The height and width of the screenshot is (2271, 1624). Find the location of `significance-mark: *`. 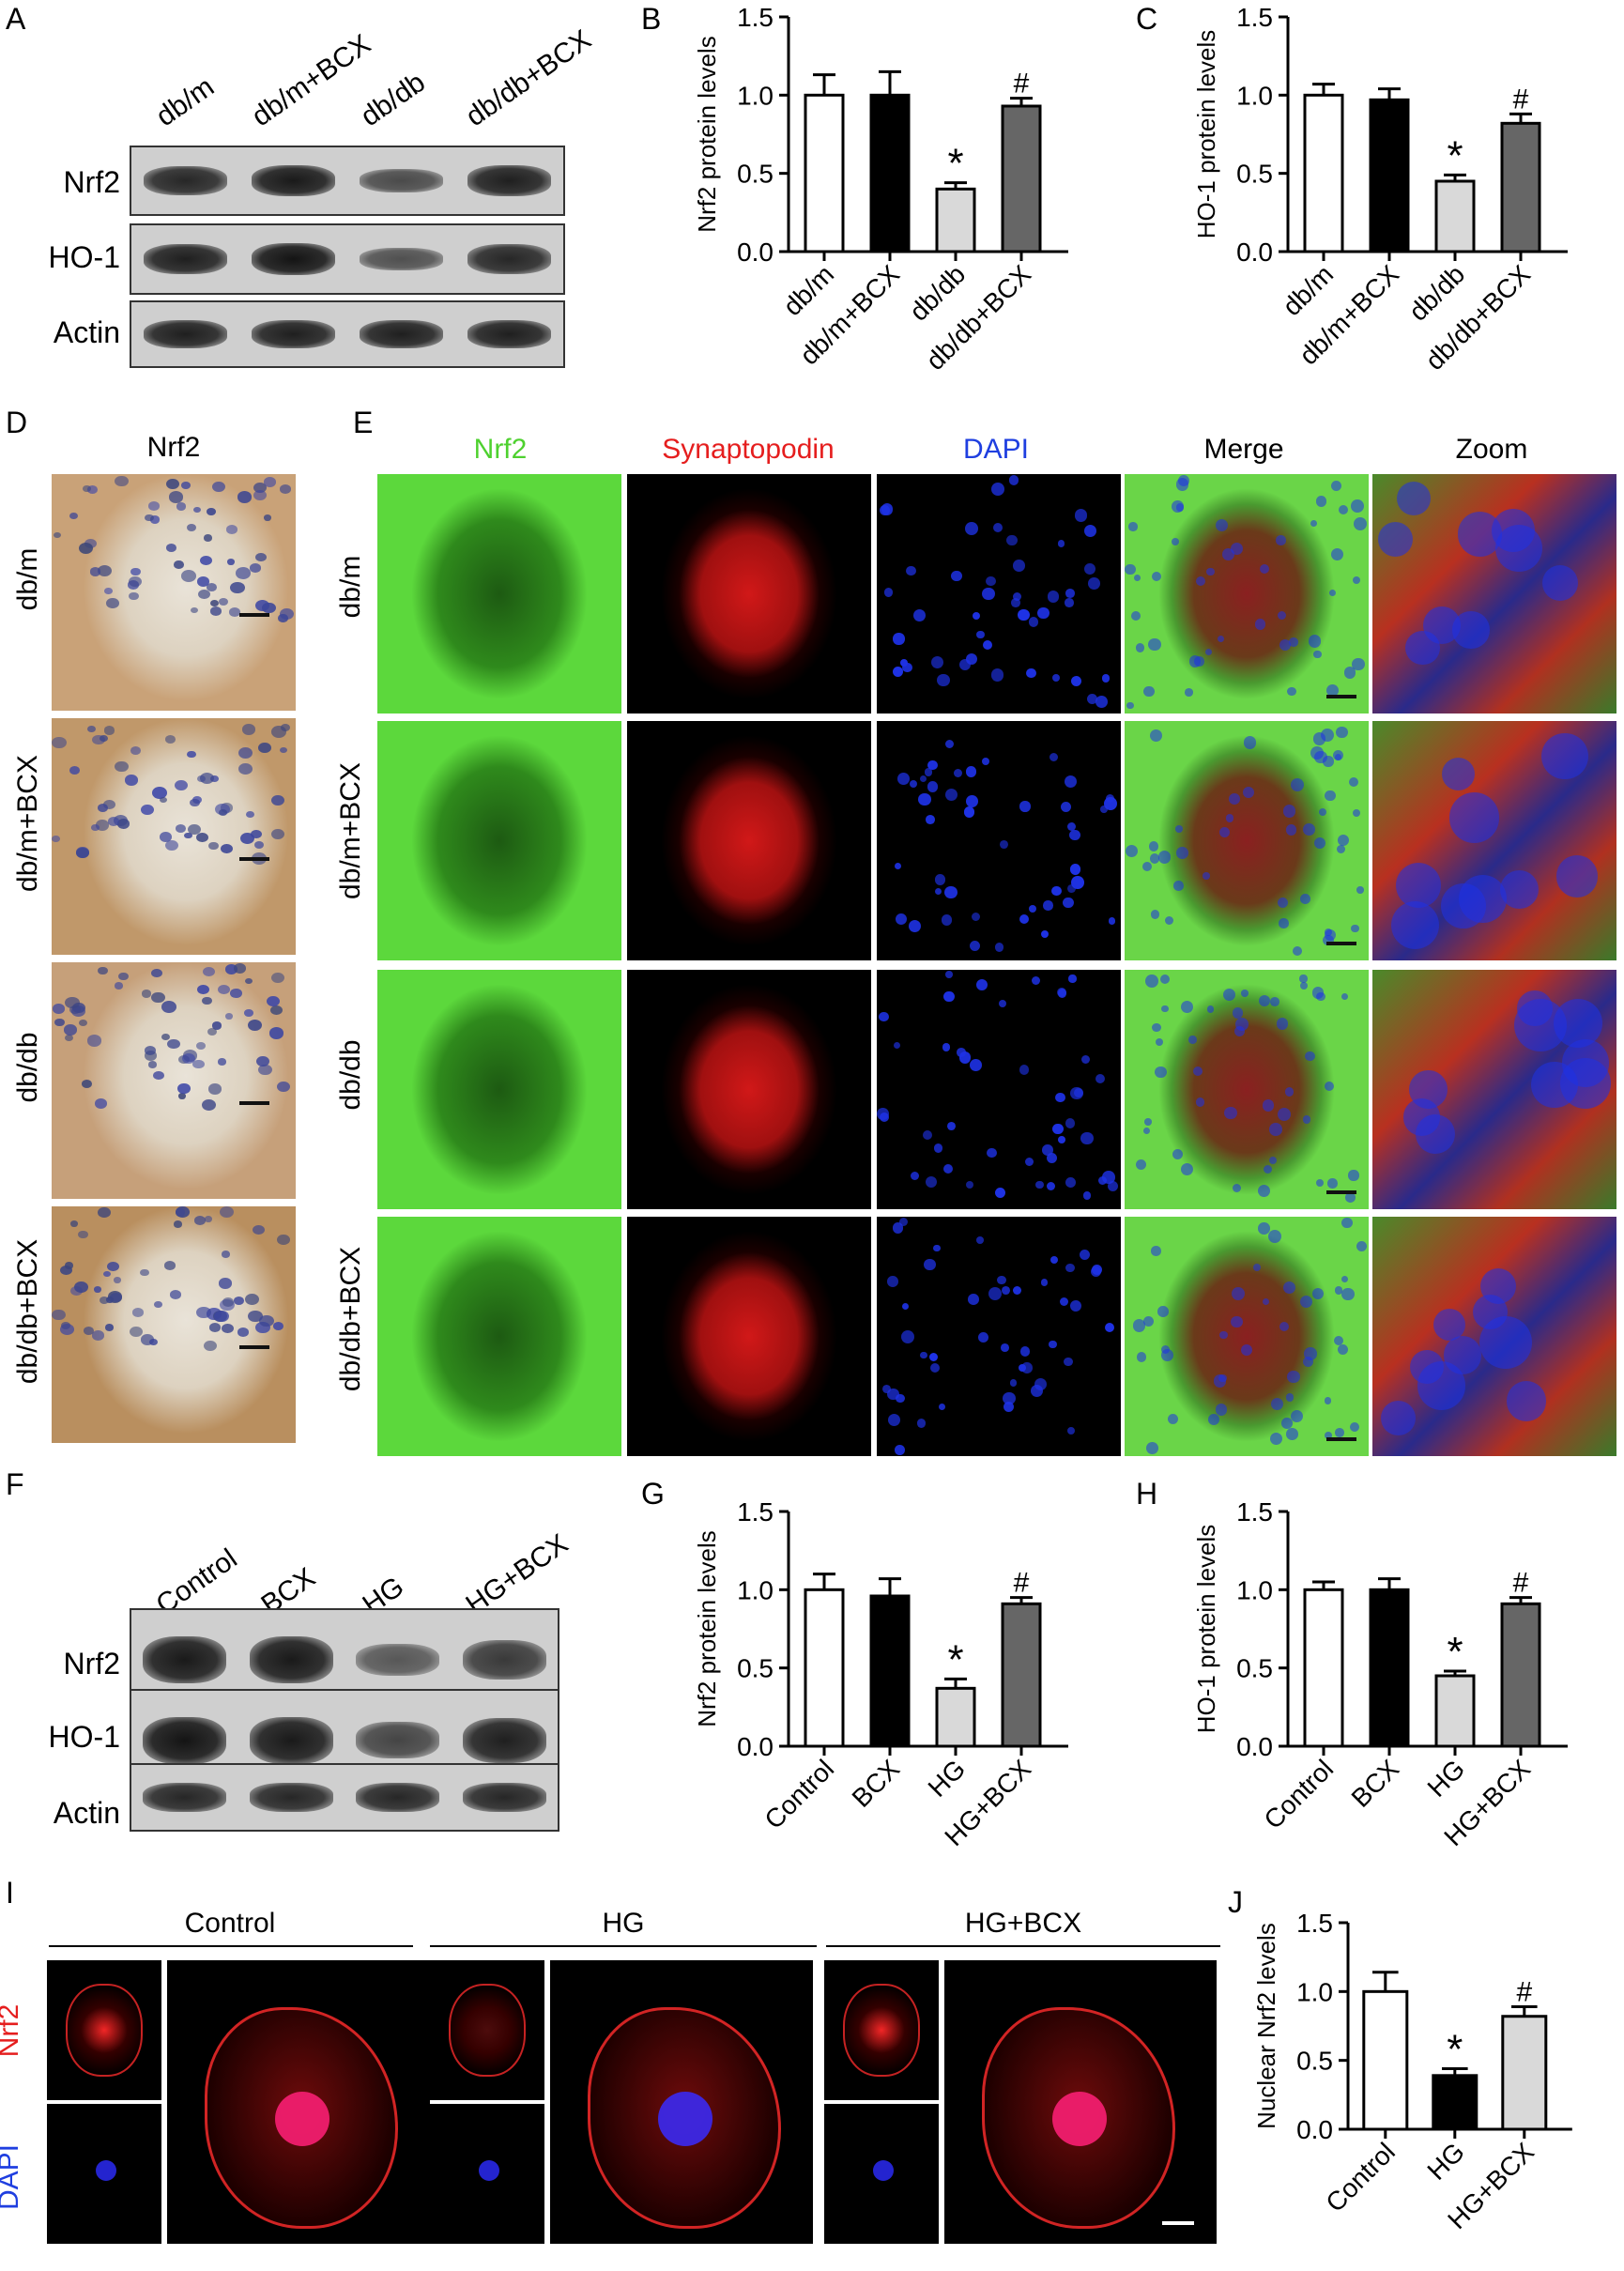

significance-mark: * is located at coordinates (1455, 1652).